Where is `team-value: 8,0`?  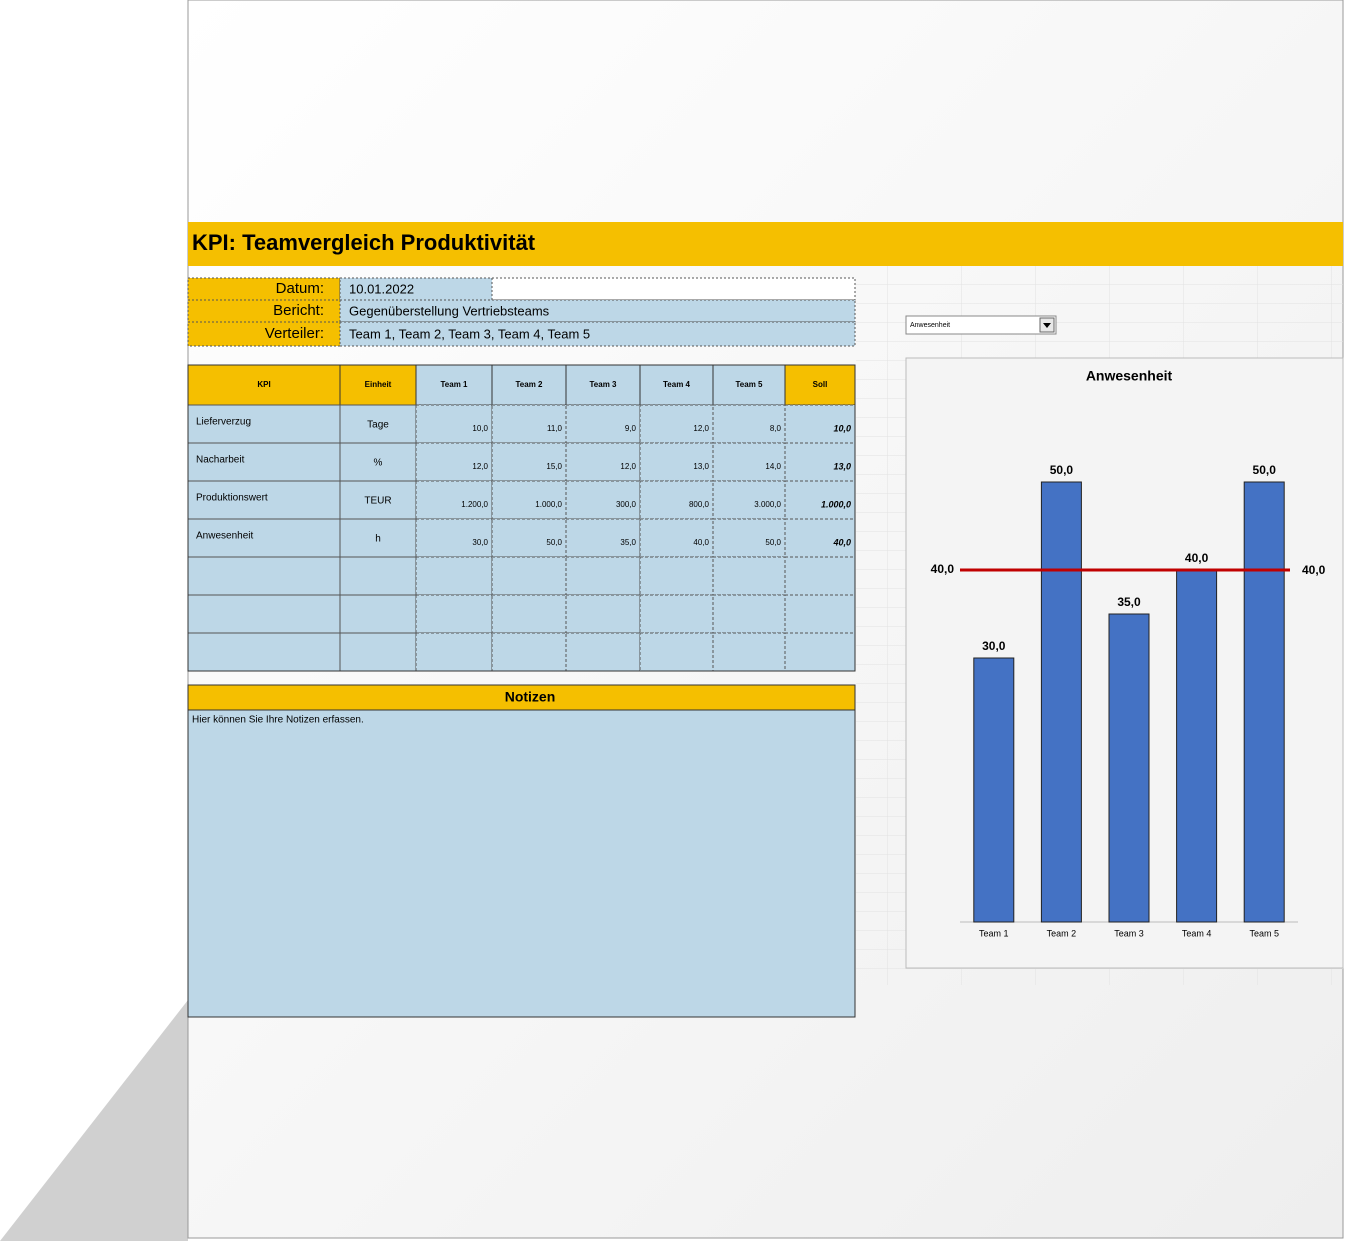
team-value: 8,0 is located at coordinates (776, 428).